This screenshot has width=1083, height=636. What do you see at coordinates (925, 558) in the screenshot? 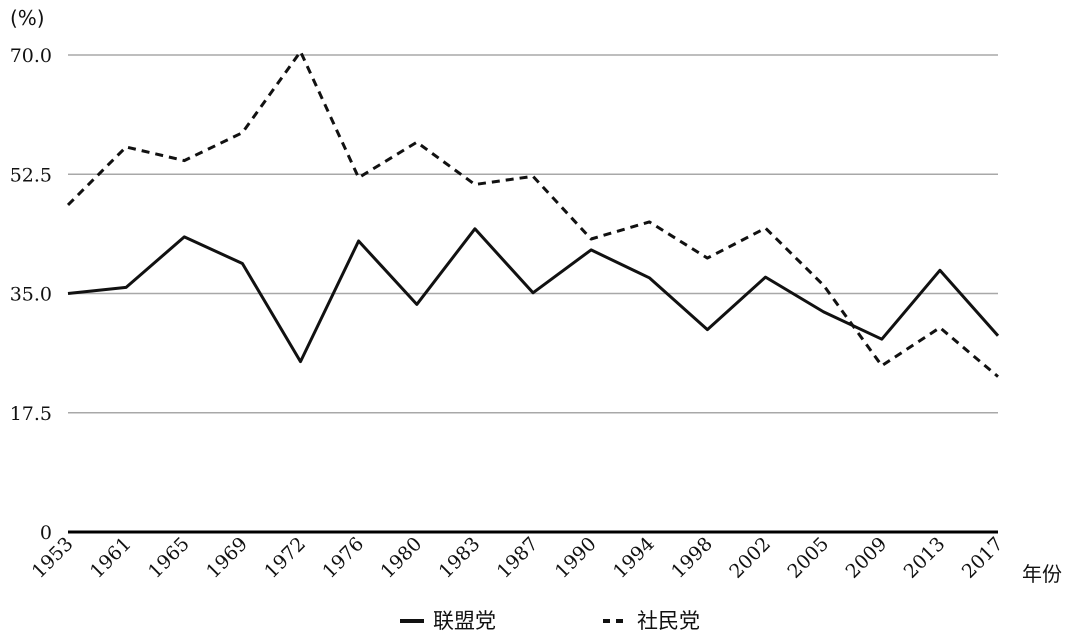
I see `x-tick-label: 2013` at bounding box center [925, 558].